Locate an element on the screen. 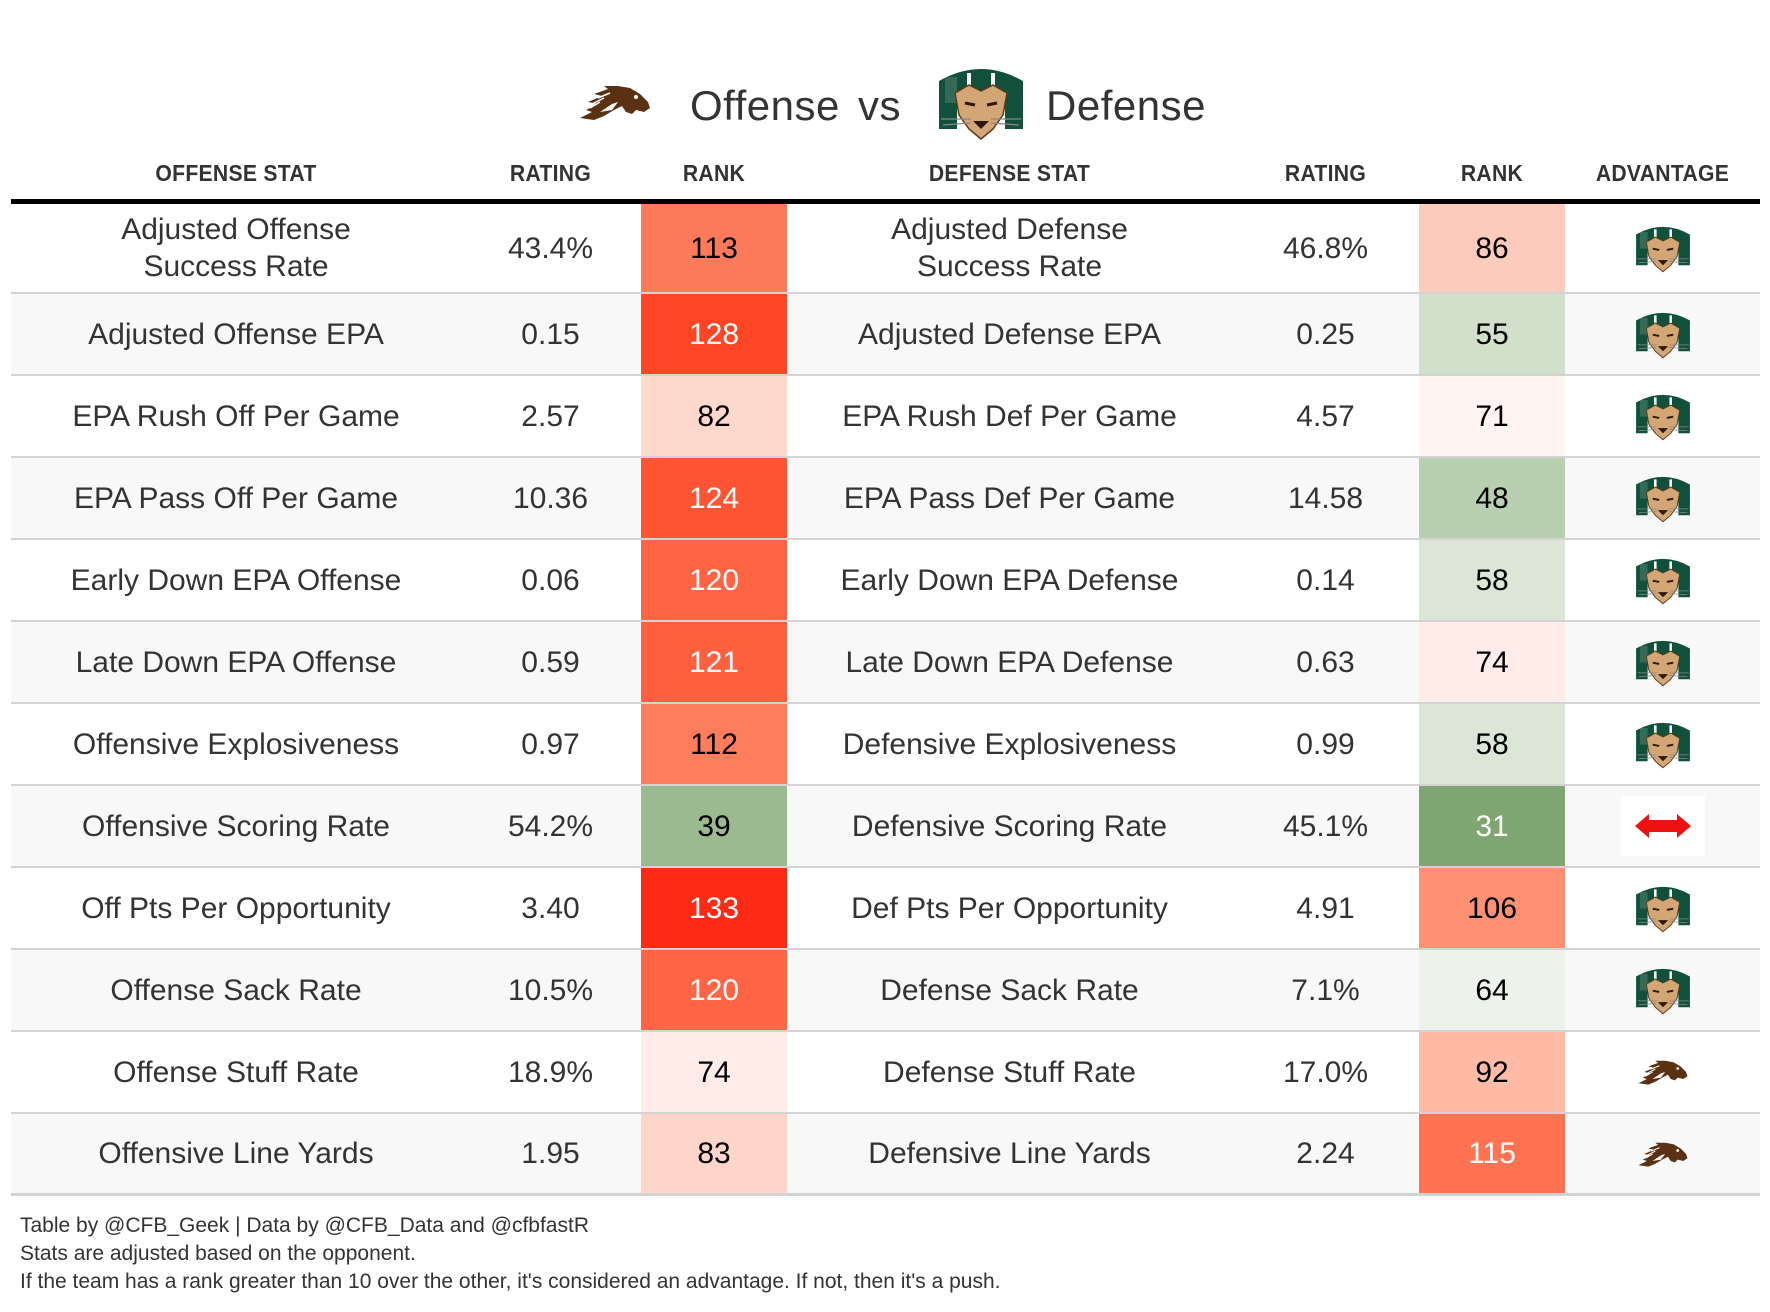 This screenshot has width=1770, height=1312. offense-rank: 82 is located at coordinates (714, 416).